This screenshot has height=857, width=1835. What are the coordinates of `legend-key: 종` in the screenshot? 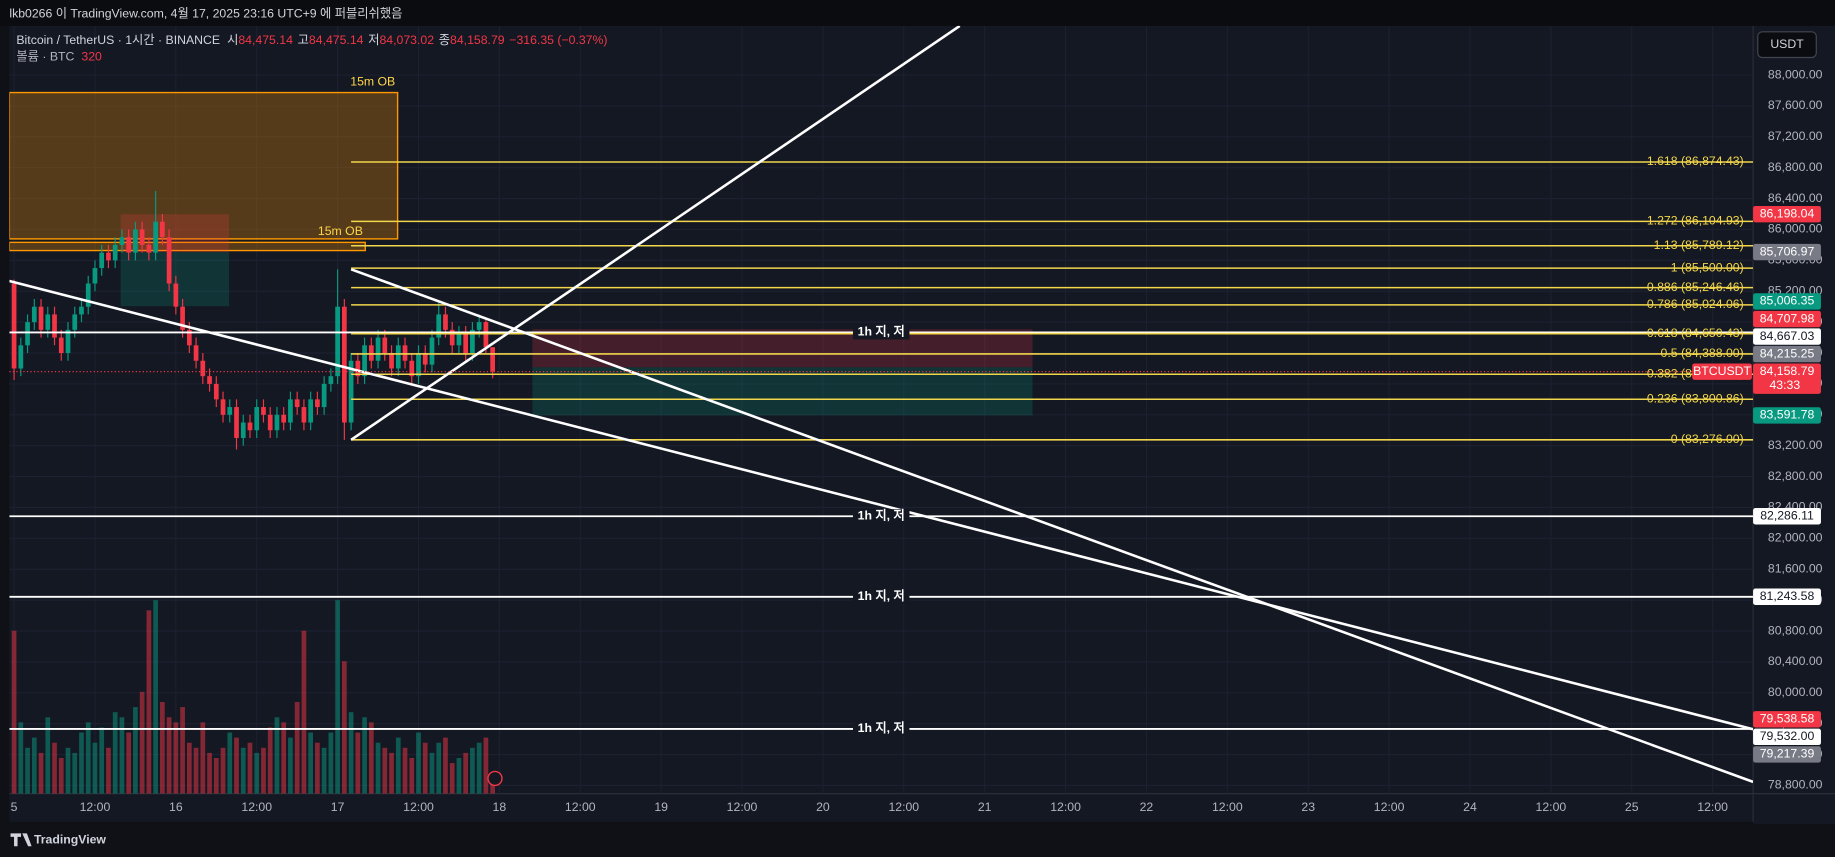 It's located at (444, 40).